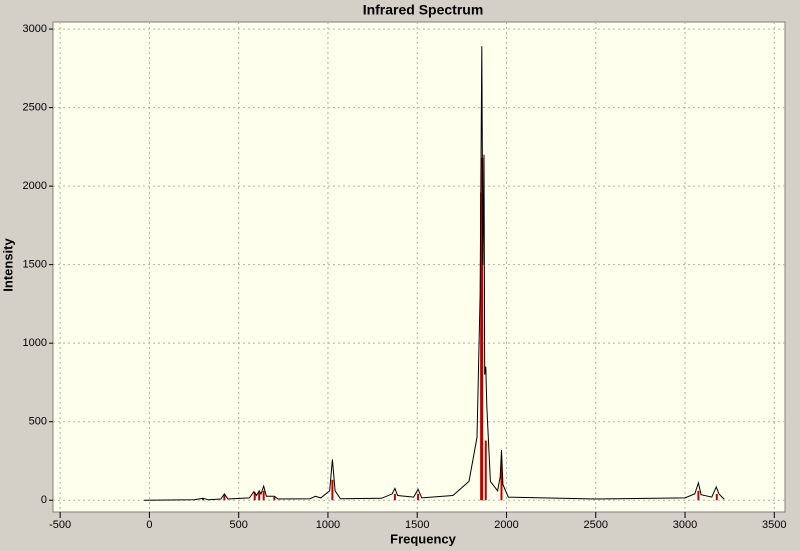 This screenshot has height=551, width=800. Describe the element at coordinates (596, 525) in the screenshot. I see `x-tick-label: 2500` at that location.